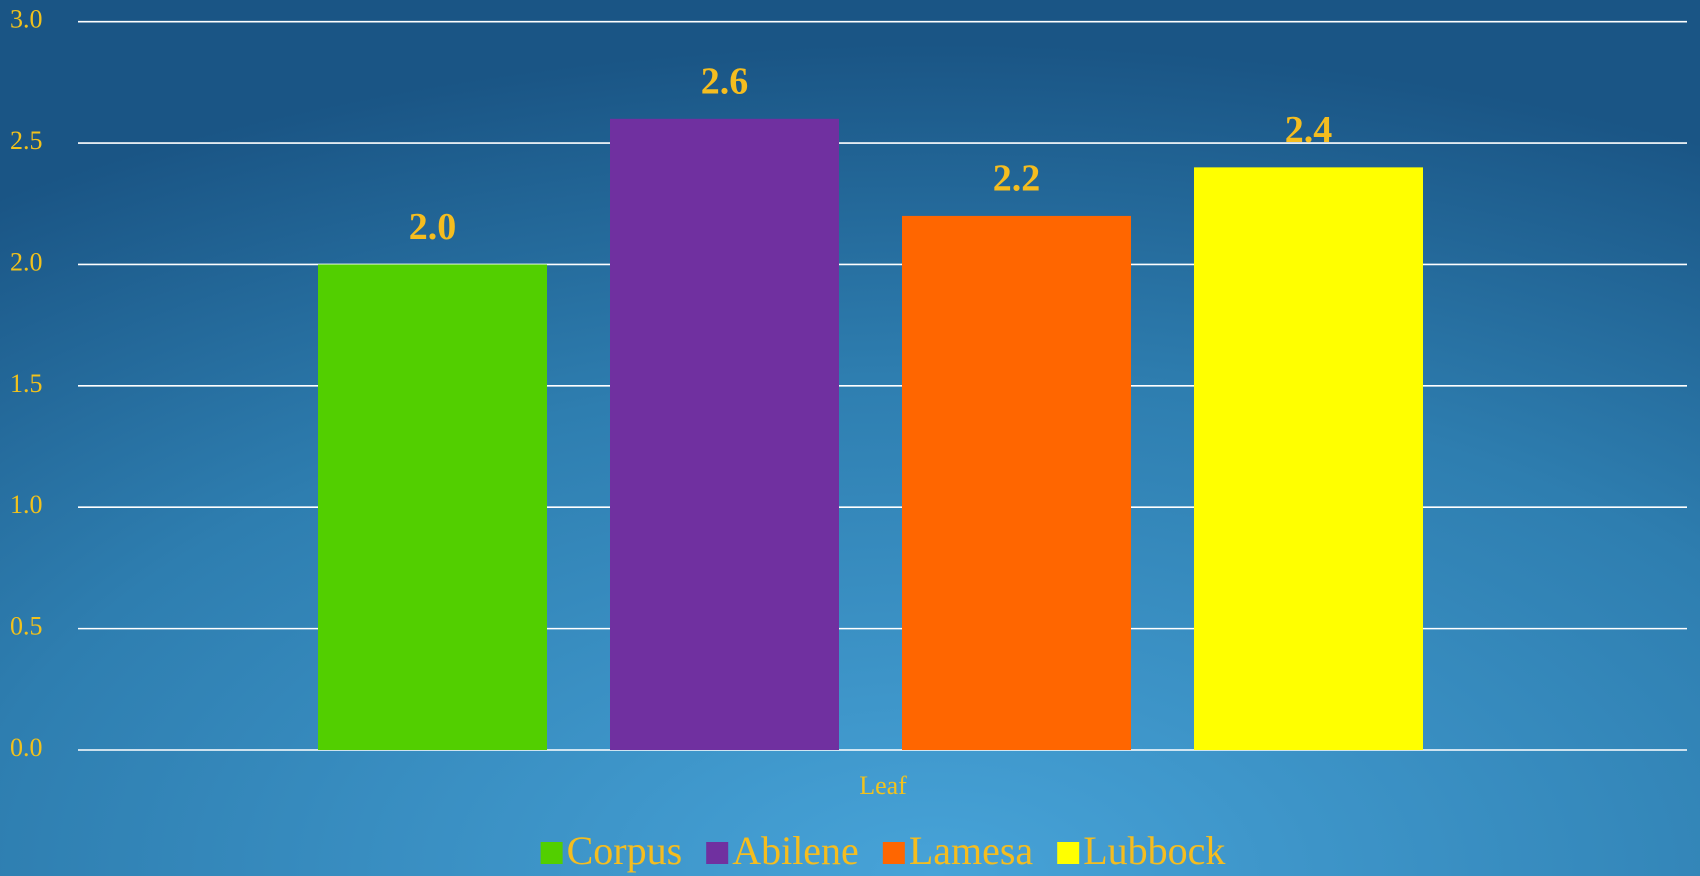 The image size is (1700, 876). Describe the element at coordinates (883, 785) in the screenshot. I see `x-axis-label: Leaf` at that location.